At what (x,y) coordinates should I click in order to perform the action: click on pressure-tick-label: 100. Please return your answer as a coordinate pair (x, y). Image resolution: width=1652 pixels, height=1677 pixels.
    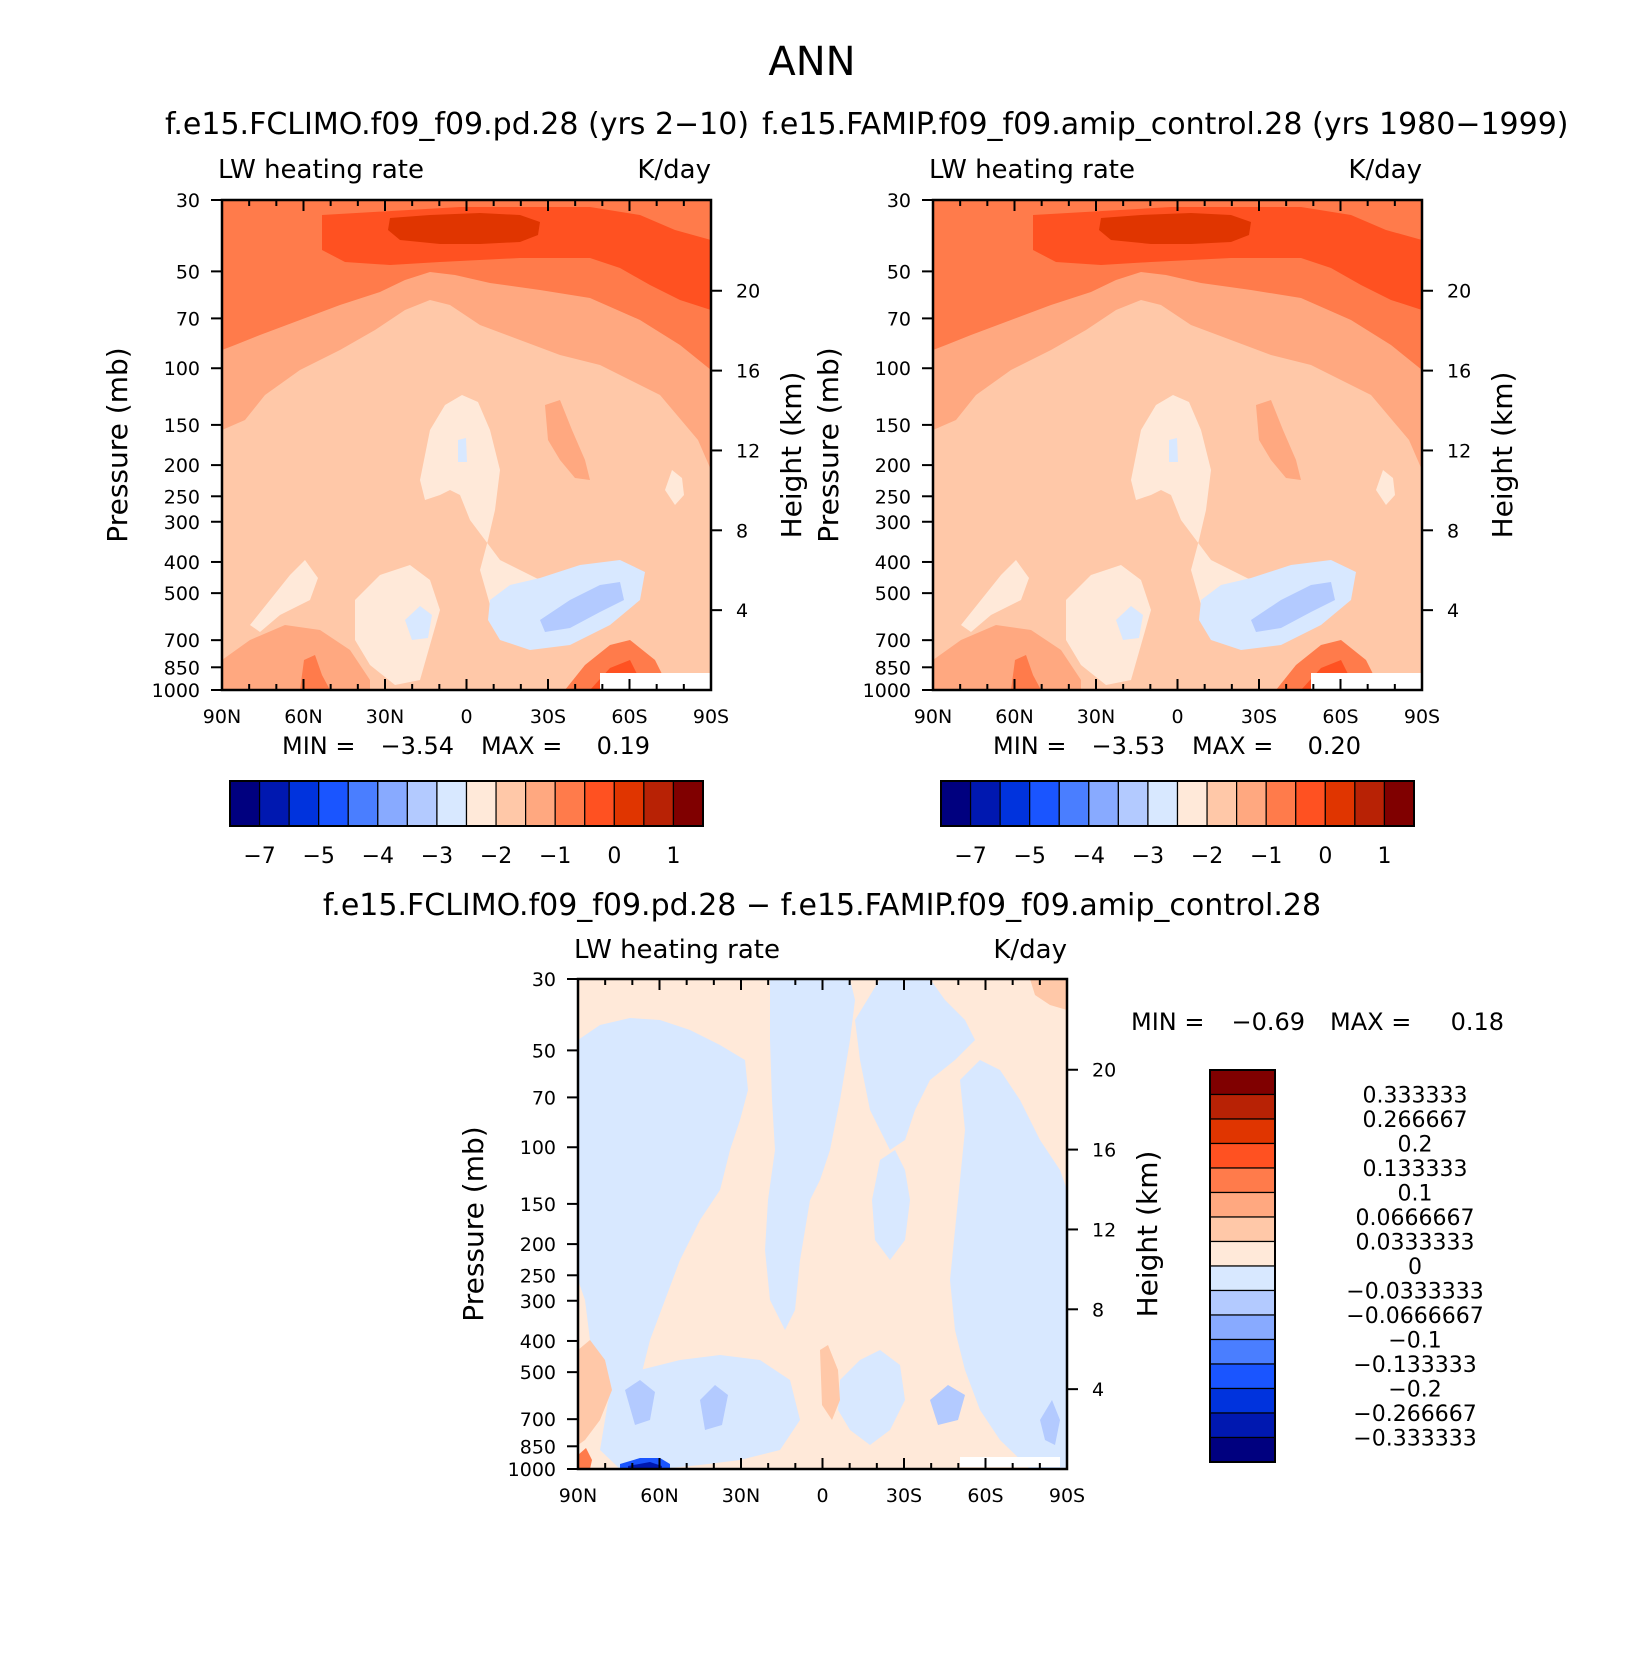
    Looking at the image, I should click on (182, 369).